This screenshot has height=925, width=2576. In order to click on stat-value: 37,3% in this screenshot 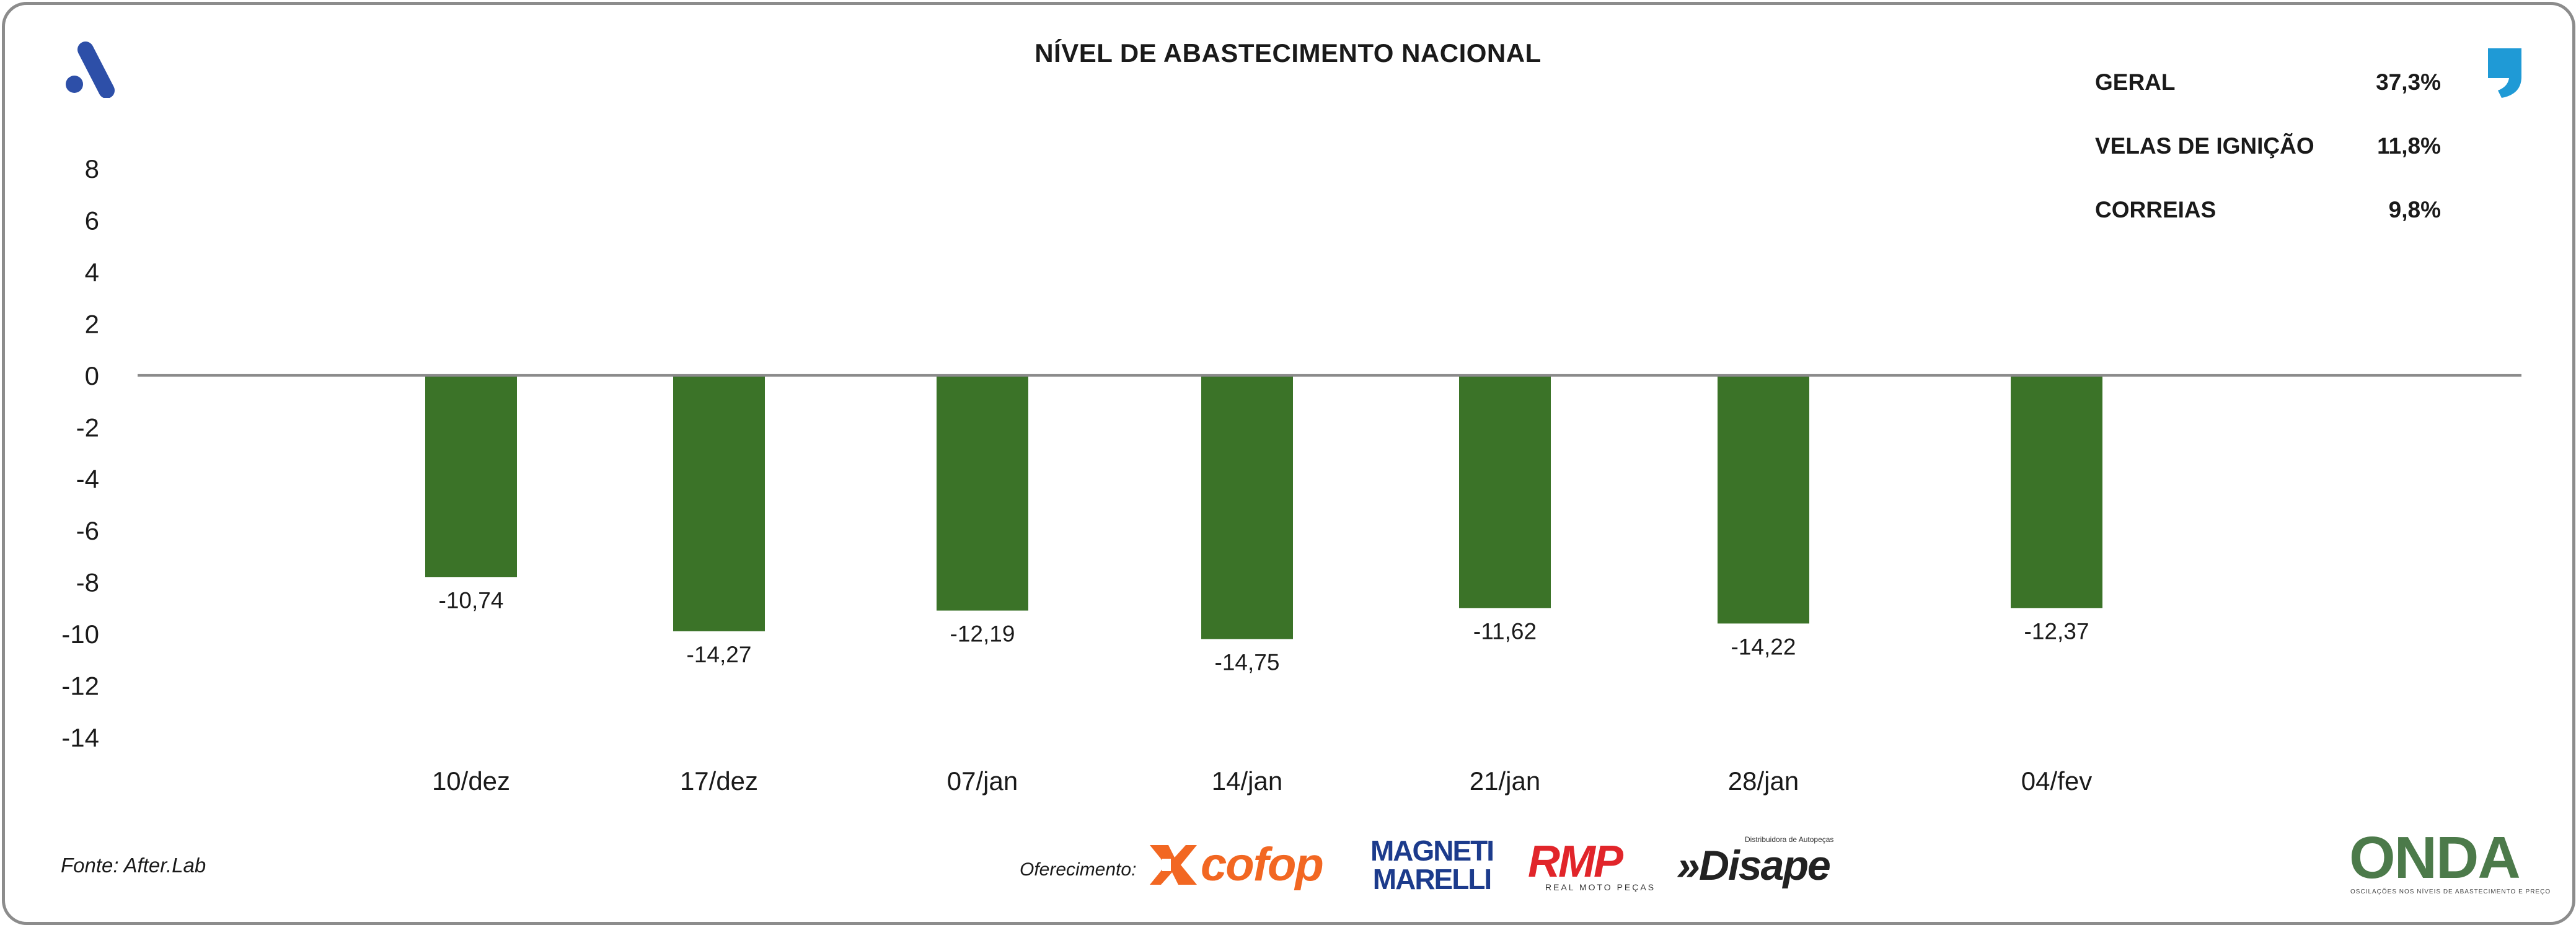, I will do `click(2408, 82)`.